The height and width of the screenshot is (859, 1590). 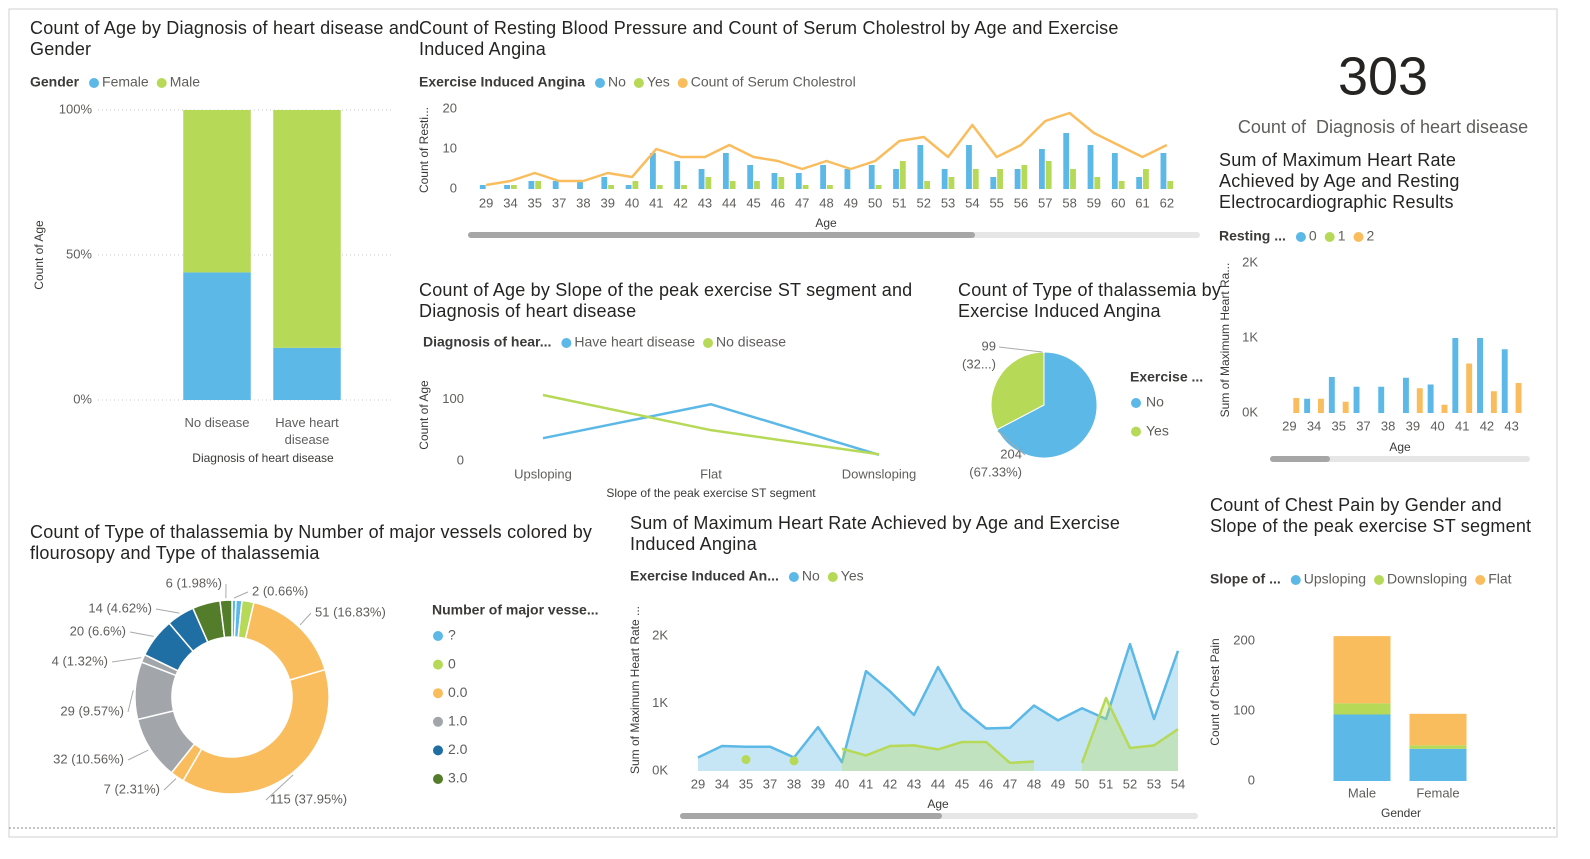 I want to click on x-tick-label: 29, so click(x=1289, y=425).